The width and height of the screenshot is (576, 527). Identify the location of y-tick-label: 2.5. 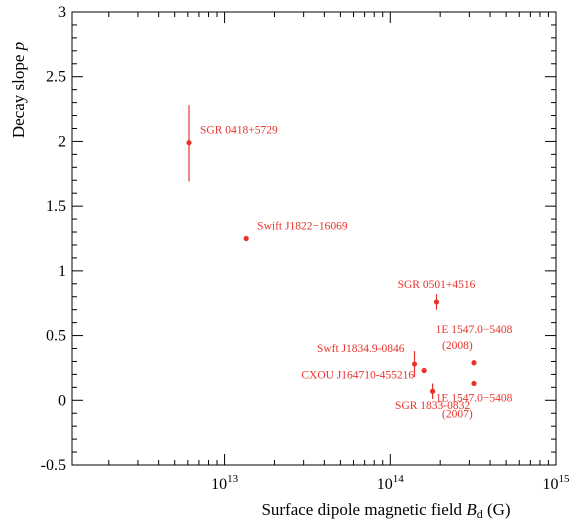
(56, 77).